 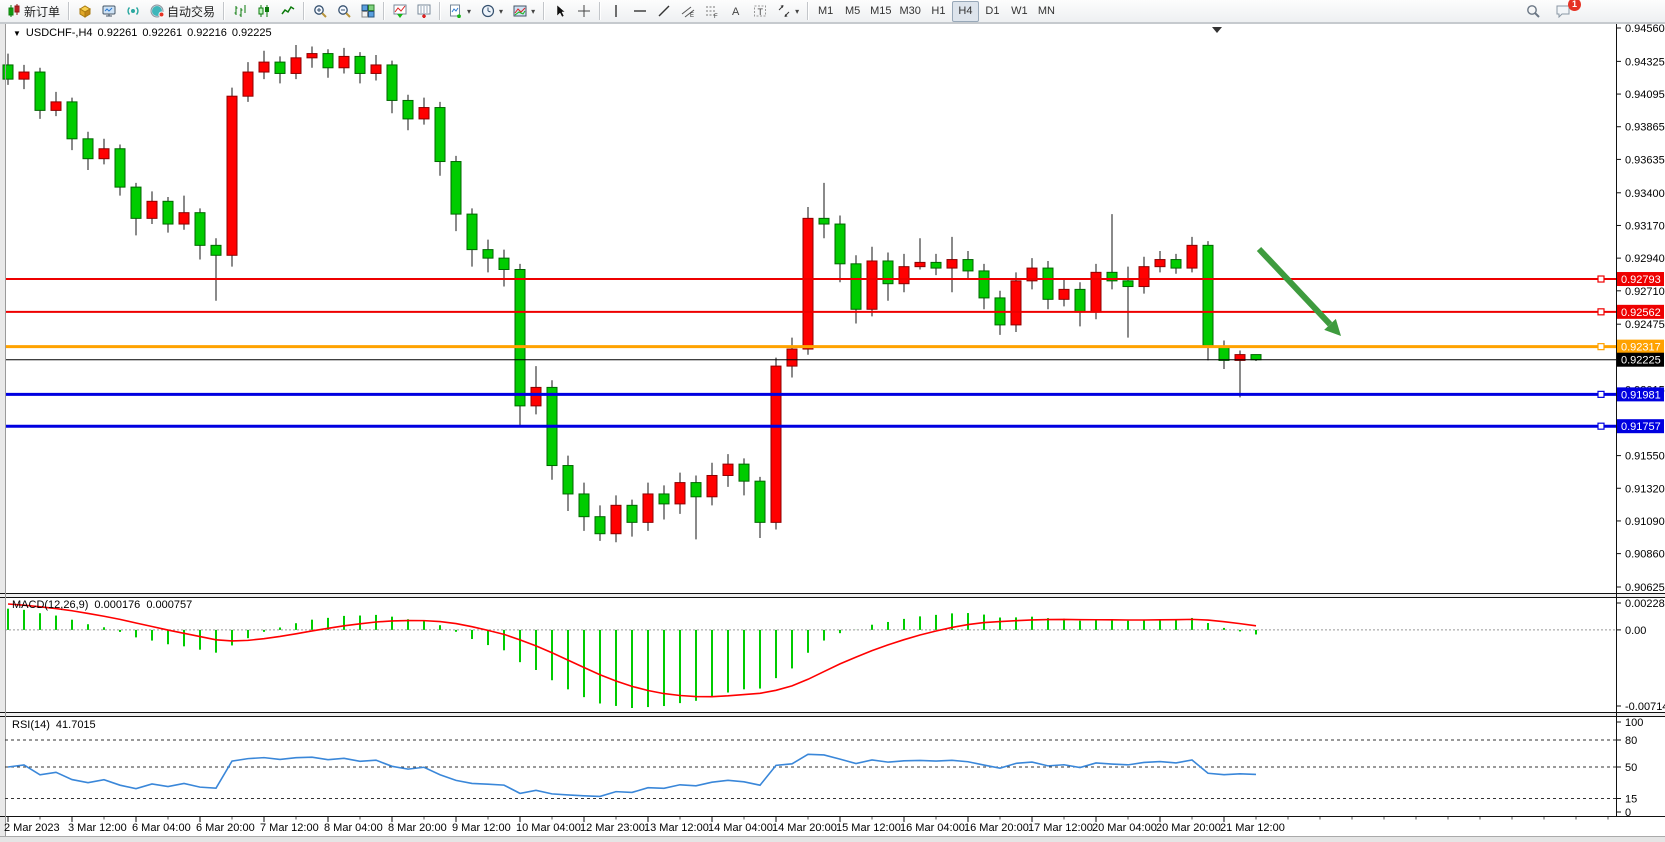 What do you see at coordinates (456, 11) in the screenshot?
I see `newchart-icon` at bounding box center [456, 11].